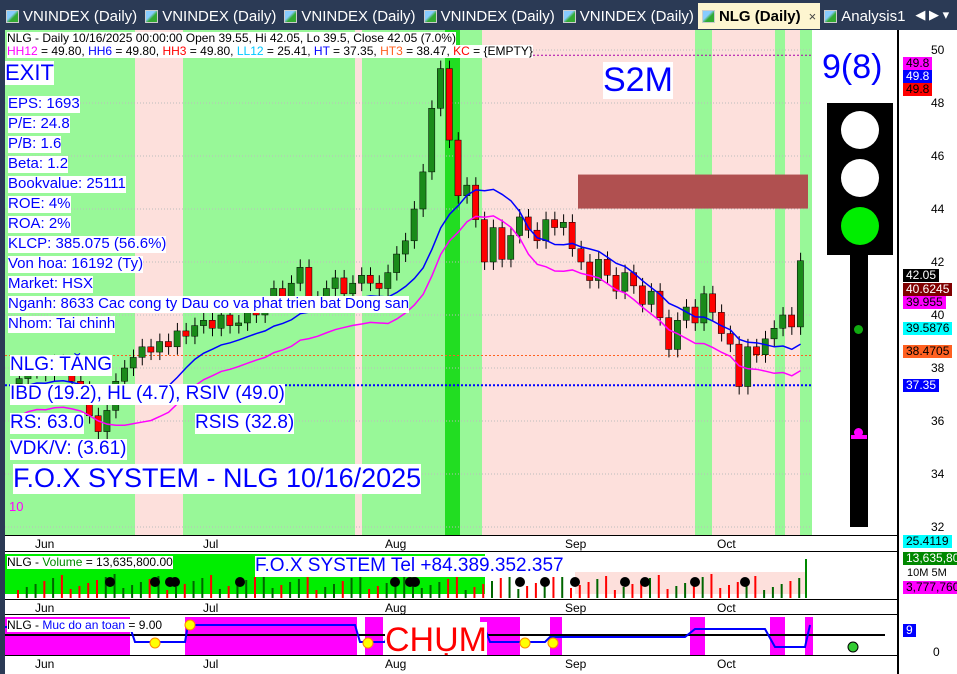 This screenshot has height=674, width=957. I want to click on price-tag: 40.6245, so click(928, 289).